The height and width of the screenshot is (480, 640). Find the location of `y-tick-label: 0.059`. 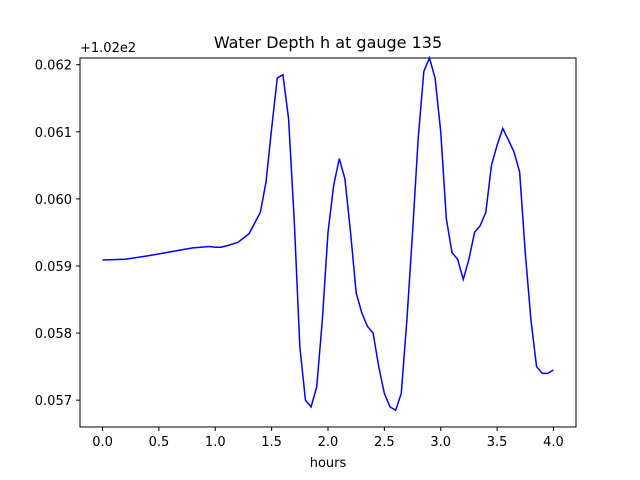

y-tick-label: 0.059 is located at coordinates (53, 267).